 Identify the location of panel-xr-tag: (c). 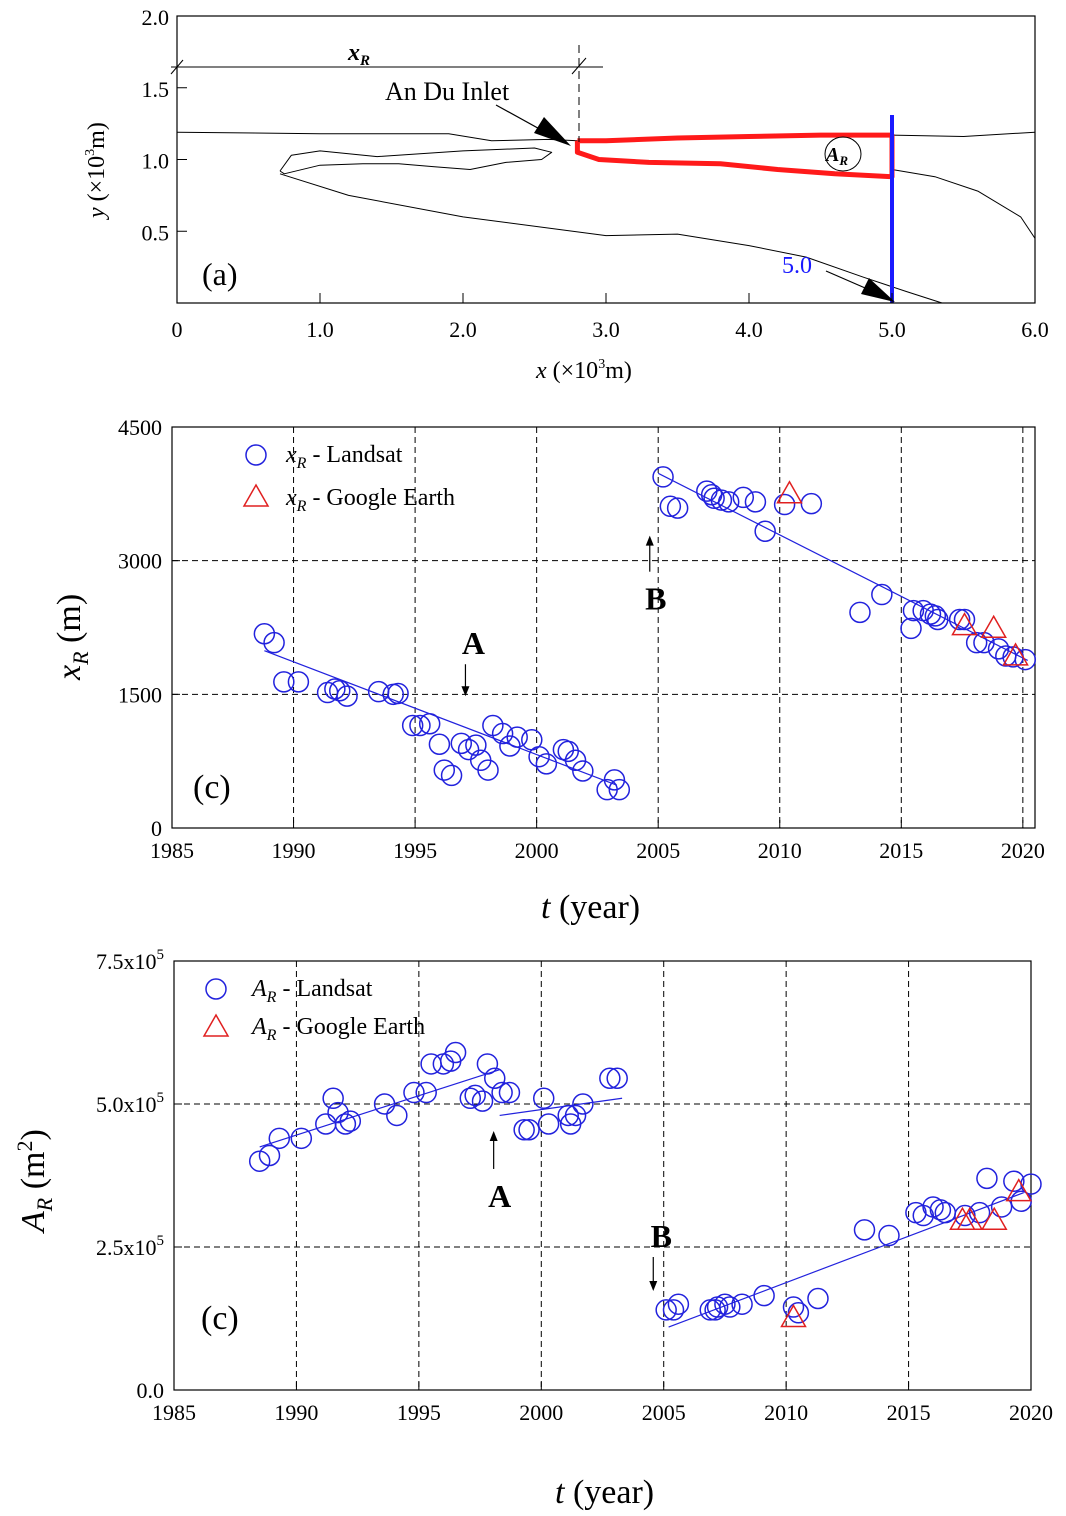
(212, 787).